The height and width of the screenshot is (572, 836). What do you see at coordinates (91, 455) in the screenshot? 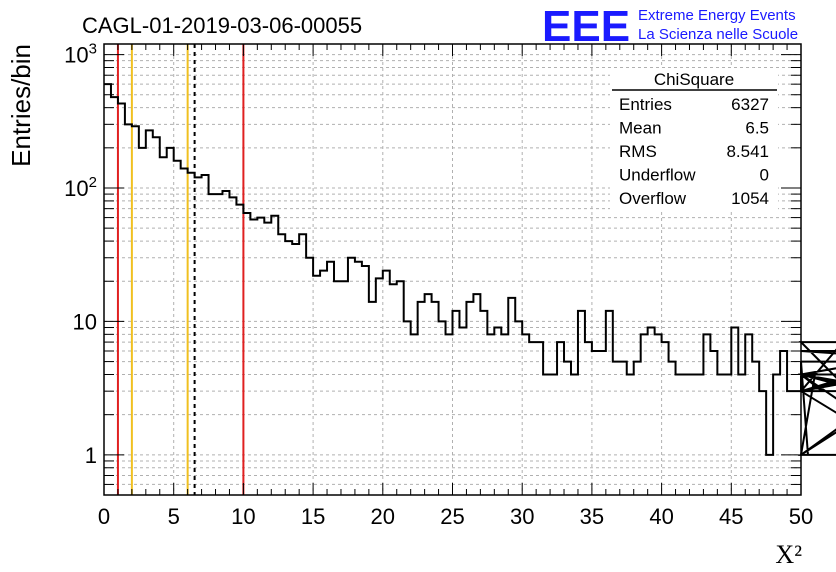
I see `y-tick-label: 1` at bounding box center [91, 455].